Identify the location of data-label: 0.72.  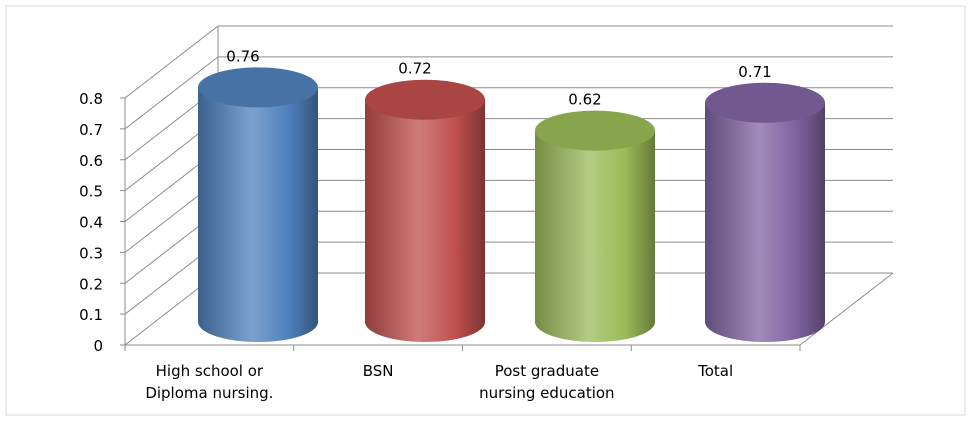
(414, 69).